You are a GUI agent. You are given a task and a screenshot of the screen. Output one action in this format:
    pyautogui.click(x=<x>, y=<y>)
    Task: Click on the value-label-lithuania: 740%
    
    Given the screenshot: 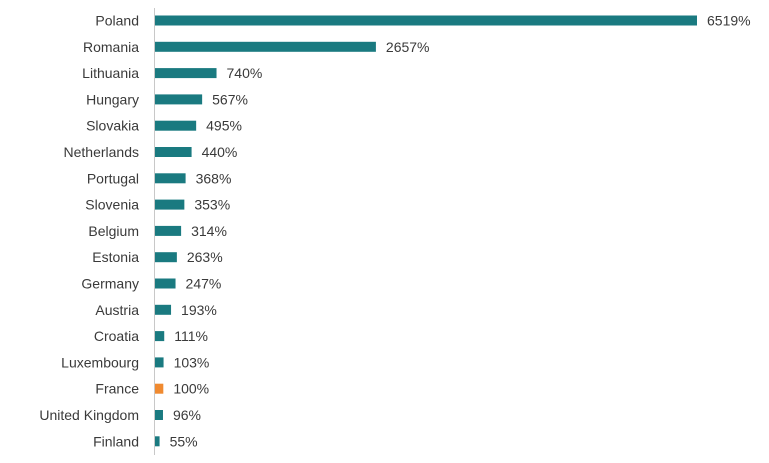 What is the action you would take?
    pyautogui.click(x=245, y=73)
    